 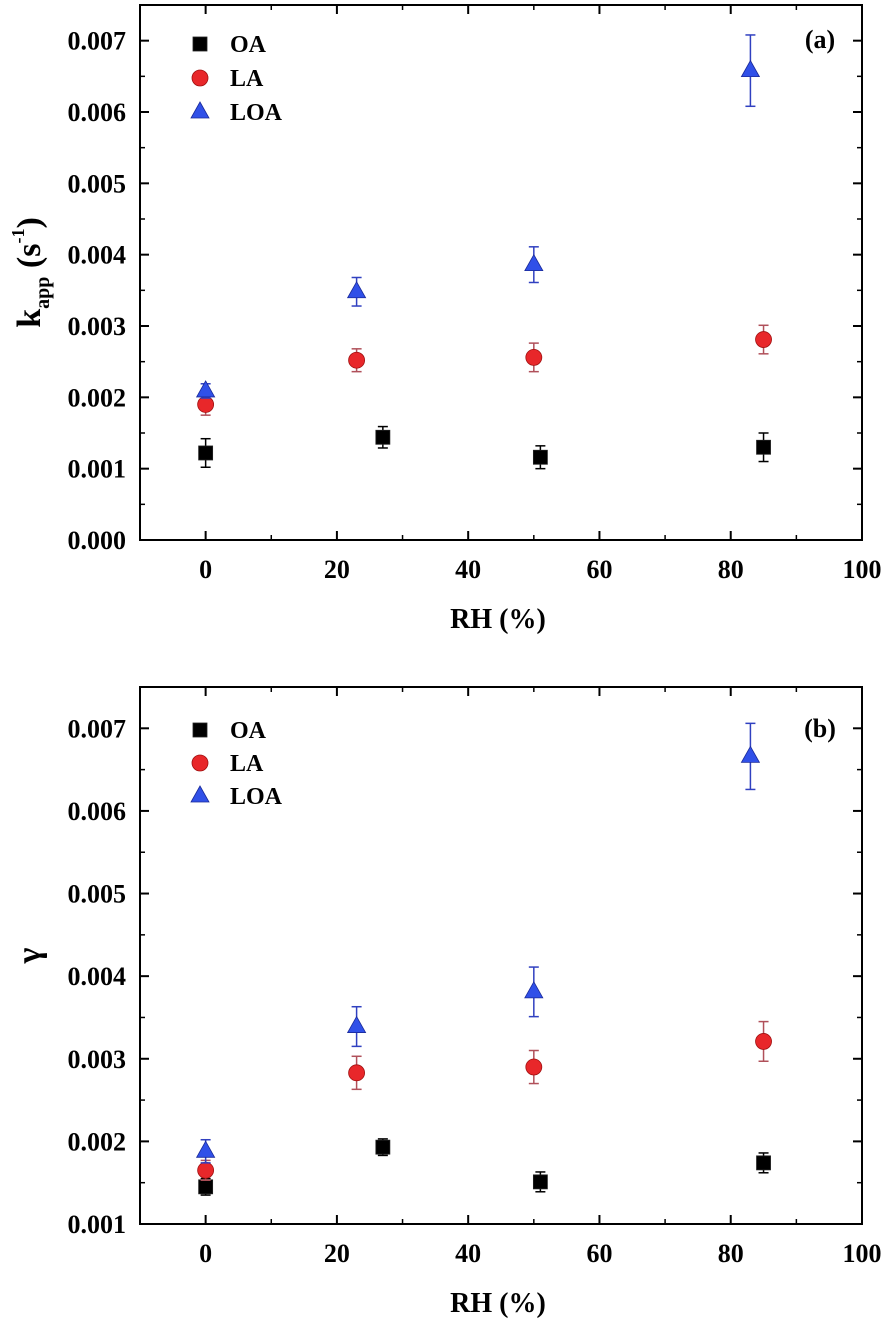 I want to click on y-axis-title-main: k, so click(x=29, y=318).